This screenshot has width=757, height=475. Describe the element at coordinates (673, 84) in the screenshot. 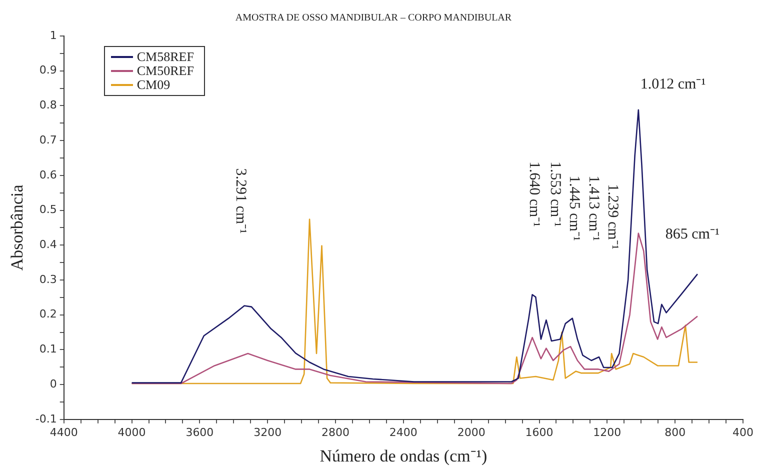

I see `annotation: 1.012 cm⁻¹` at that location.